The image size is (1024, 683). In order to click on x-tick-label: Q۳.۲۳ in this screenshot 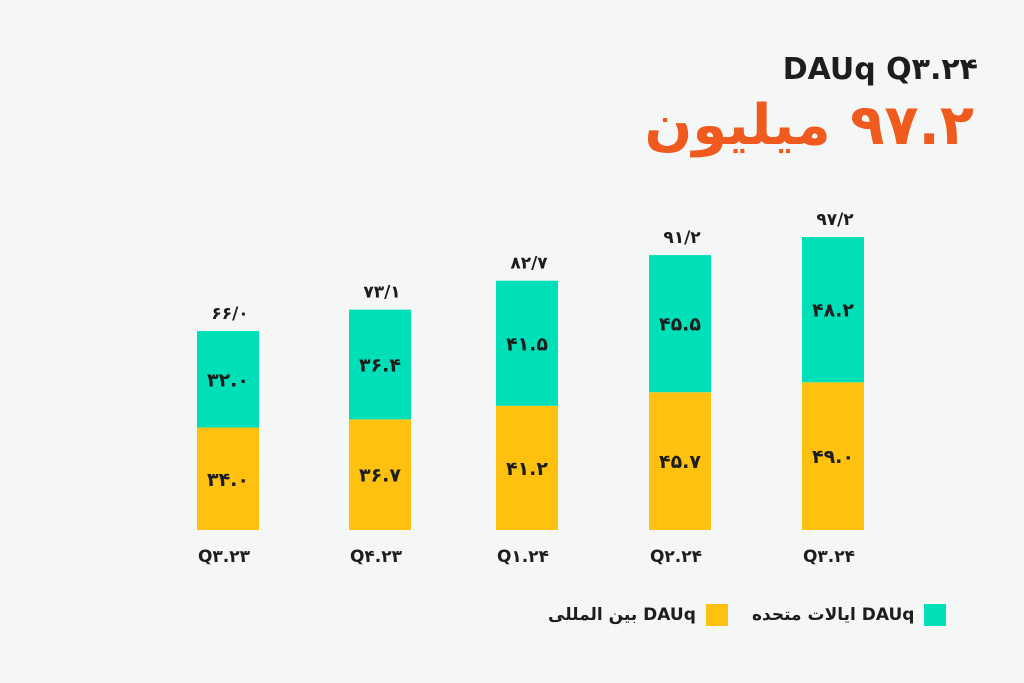, I will do `click(224, 557)`.